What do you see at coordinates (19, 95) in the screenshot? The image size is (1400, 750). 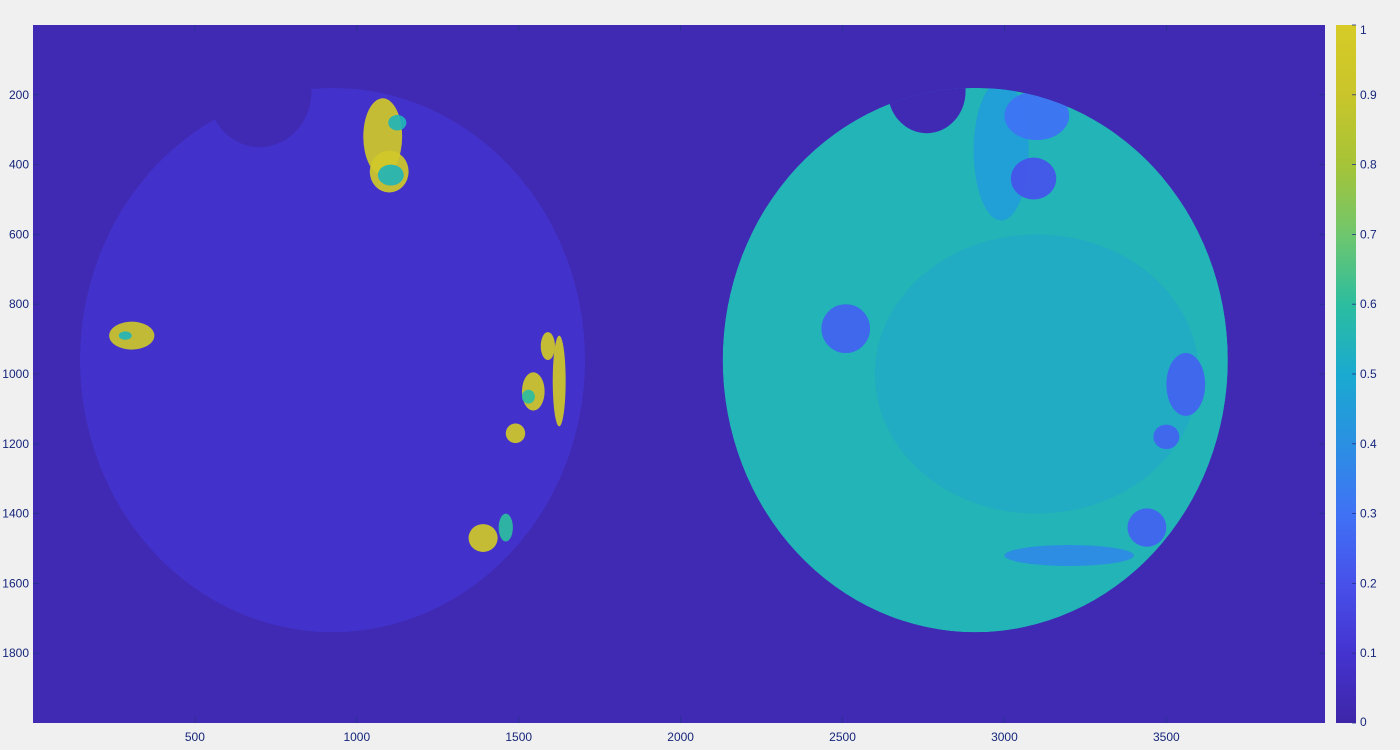 I see `y-tick-label: 200` at bounding box center [19, 95].